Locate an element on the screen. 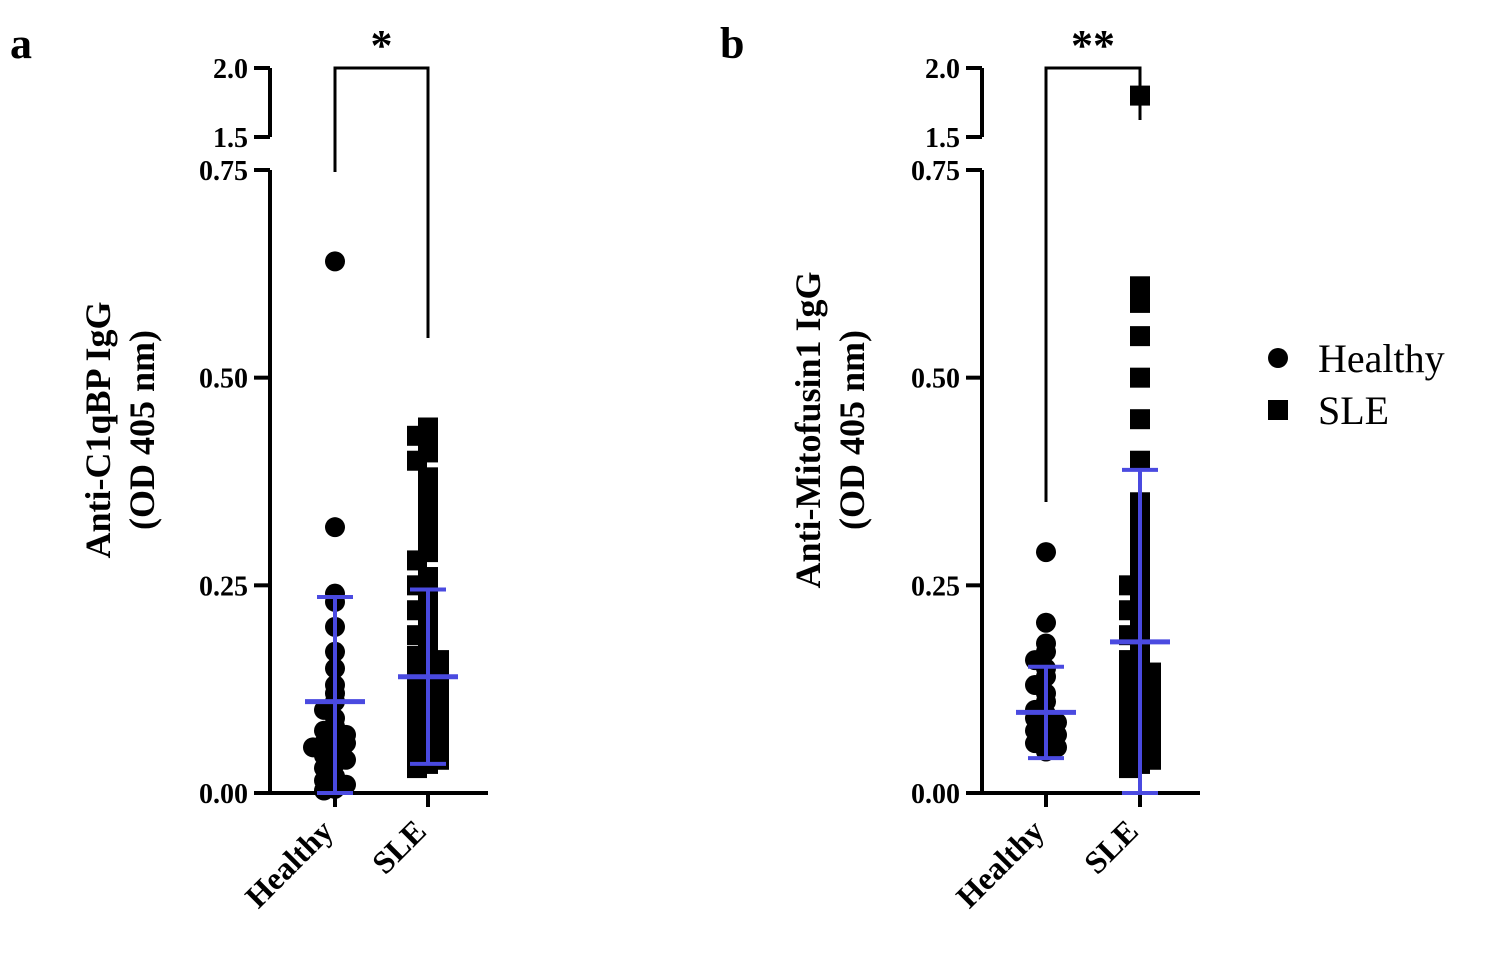  legend-label: SLE is located at coordinates (1353, 410).